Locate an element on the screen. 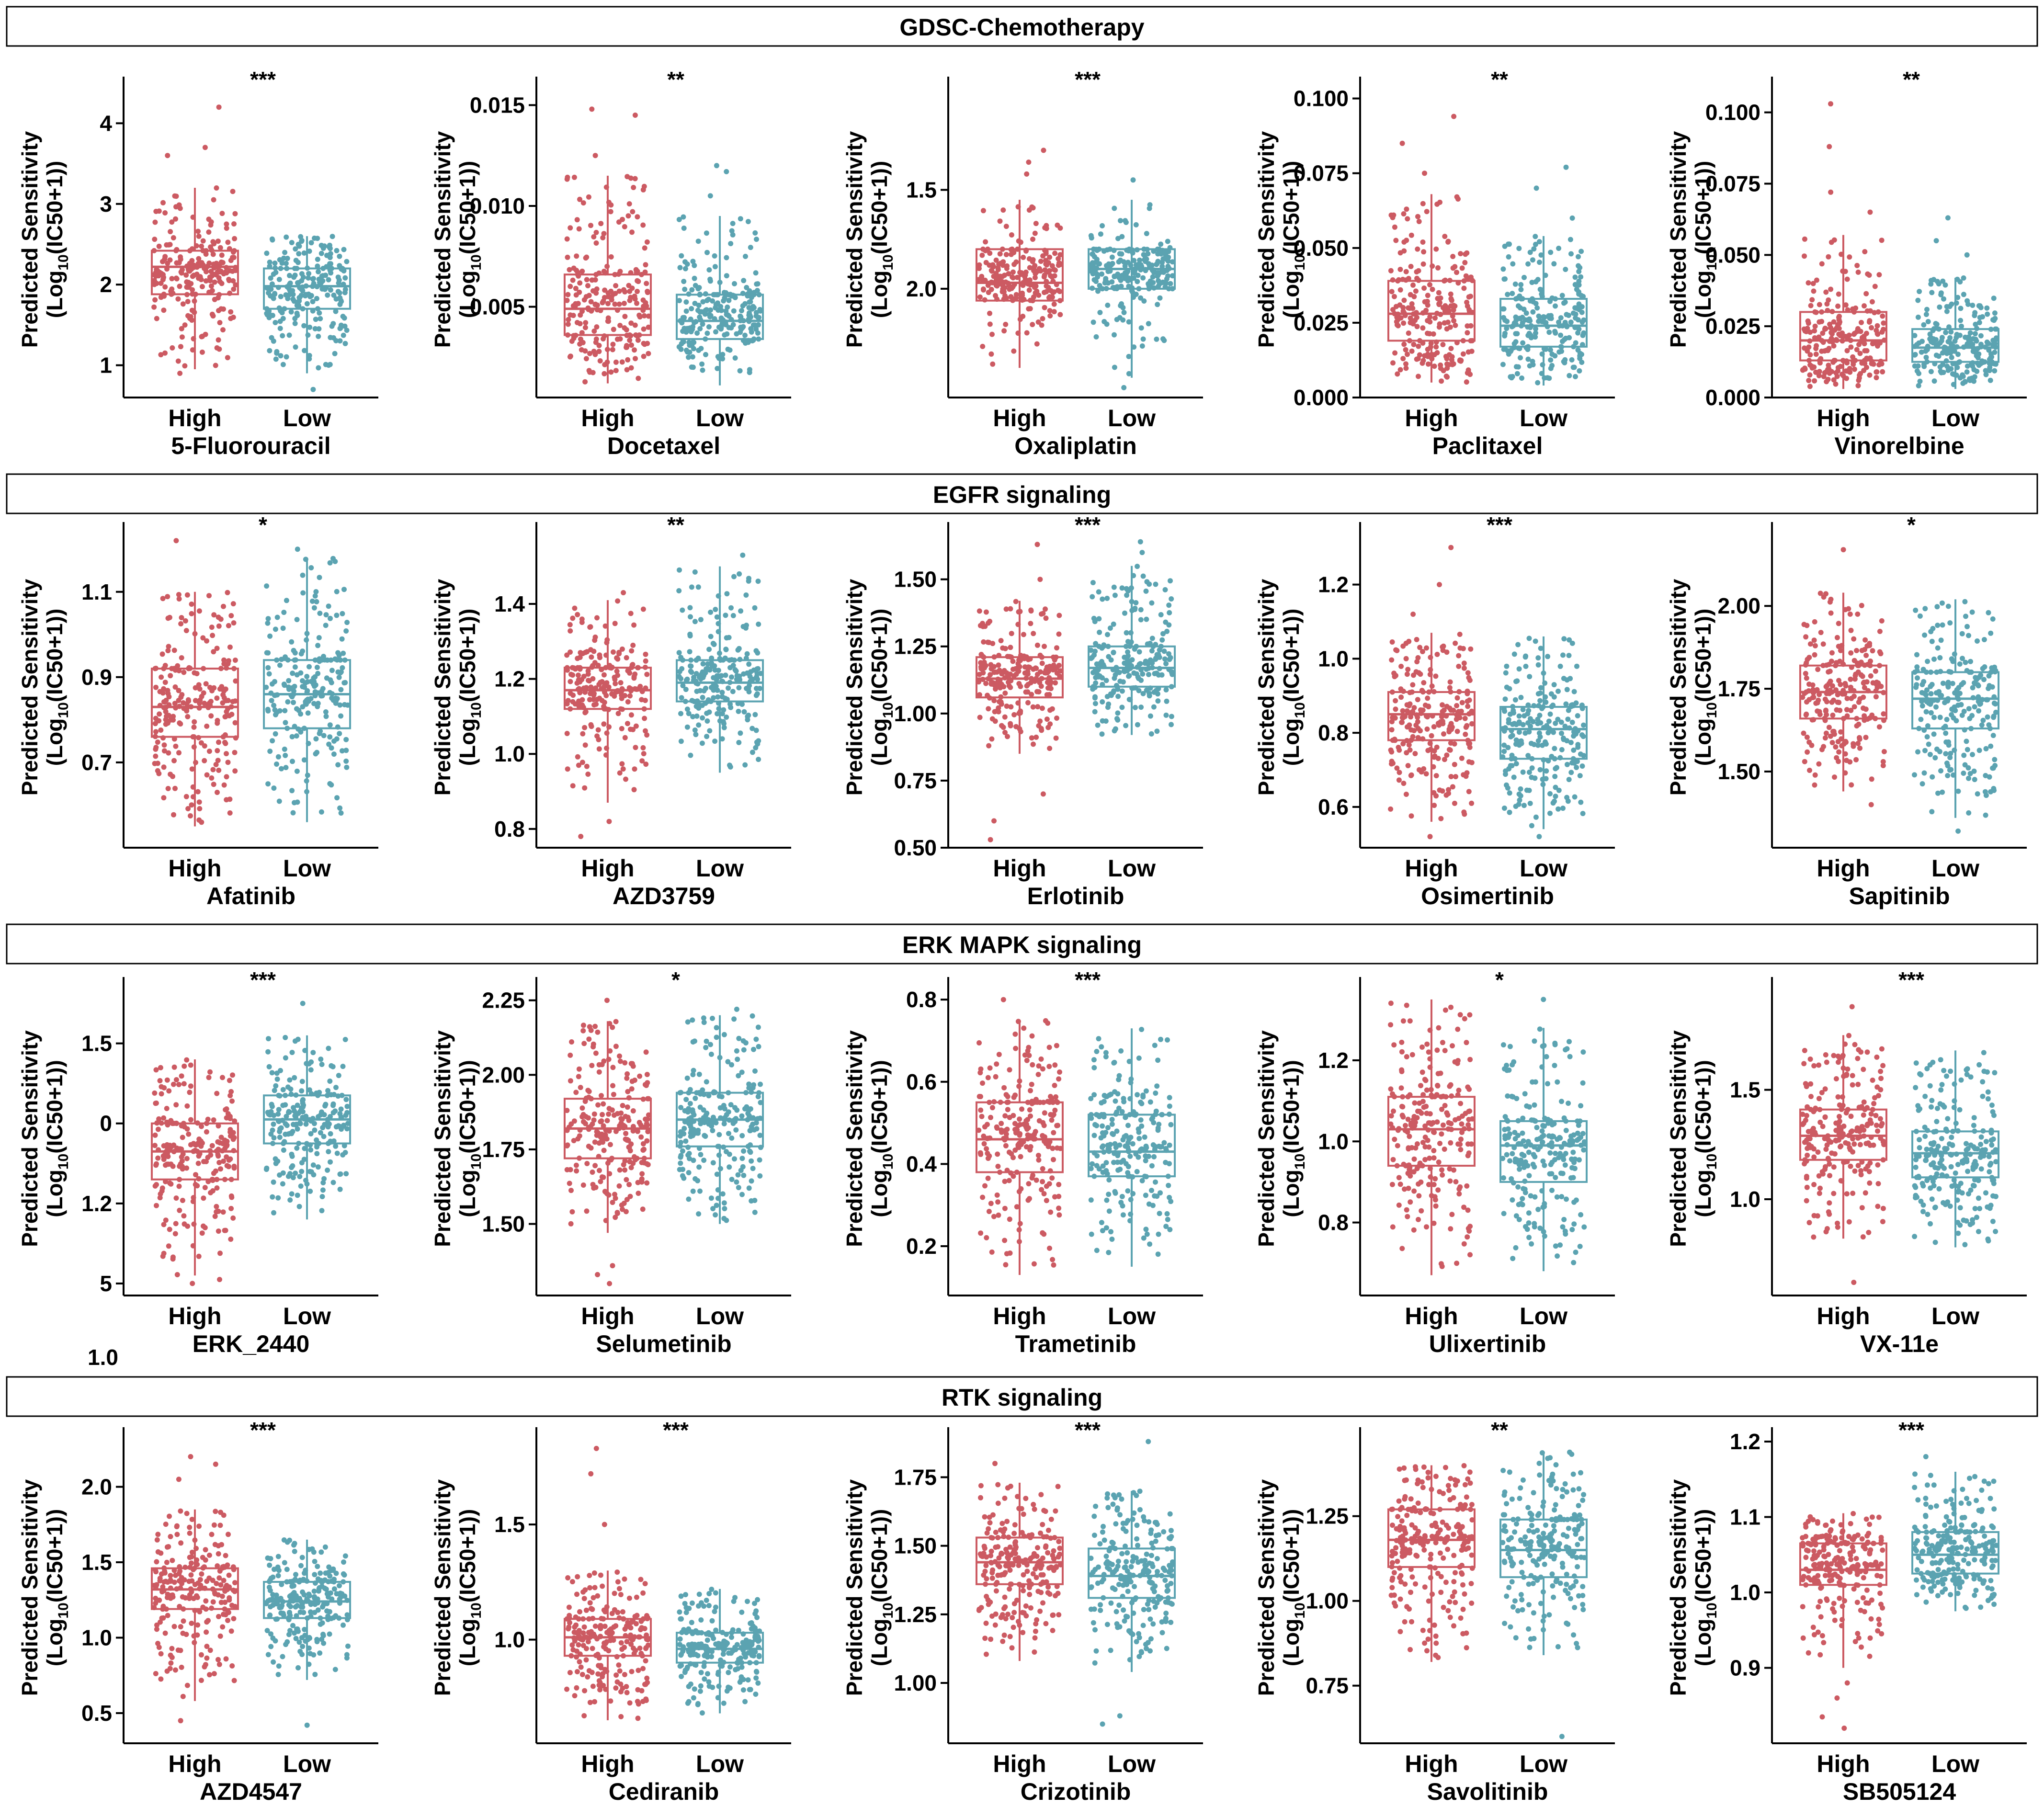 The image size is (2044, 1818). y-tick-label: 1.25 is located at coordinates (916, 646).